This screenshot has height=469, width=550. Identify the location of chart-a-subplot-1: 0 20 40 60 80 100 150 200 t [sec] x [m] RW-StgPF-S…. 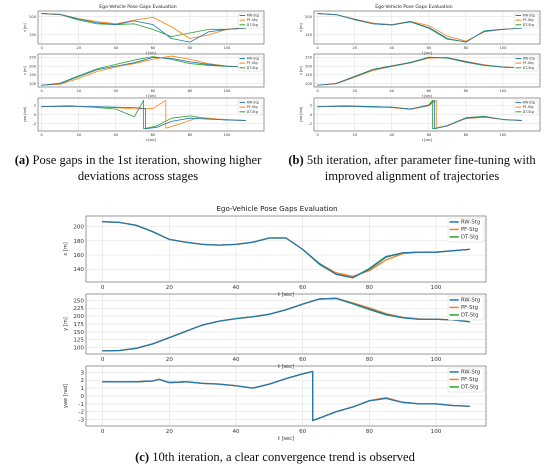
(144, 32).